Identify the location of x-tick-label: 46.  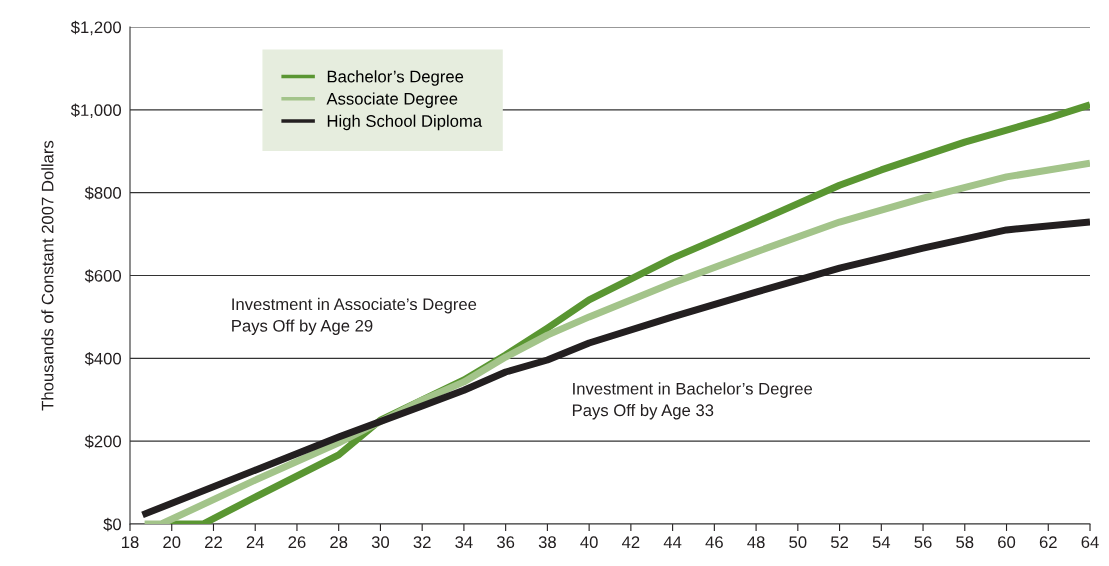
(714, 542).